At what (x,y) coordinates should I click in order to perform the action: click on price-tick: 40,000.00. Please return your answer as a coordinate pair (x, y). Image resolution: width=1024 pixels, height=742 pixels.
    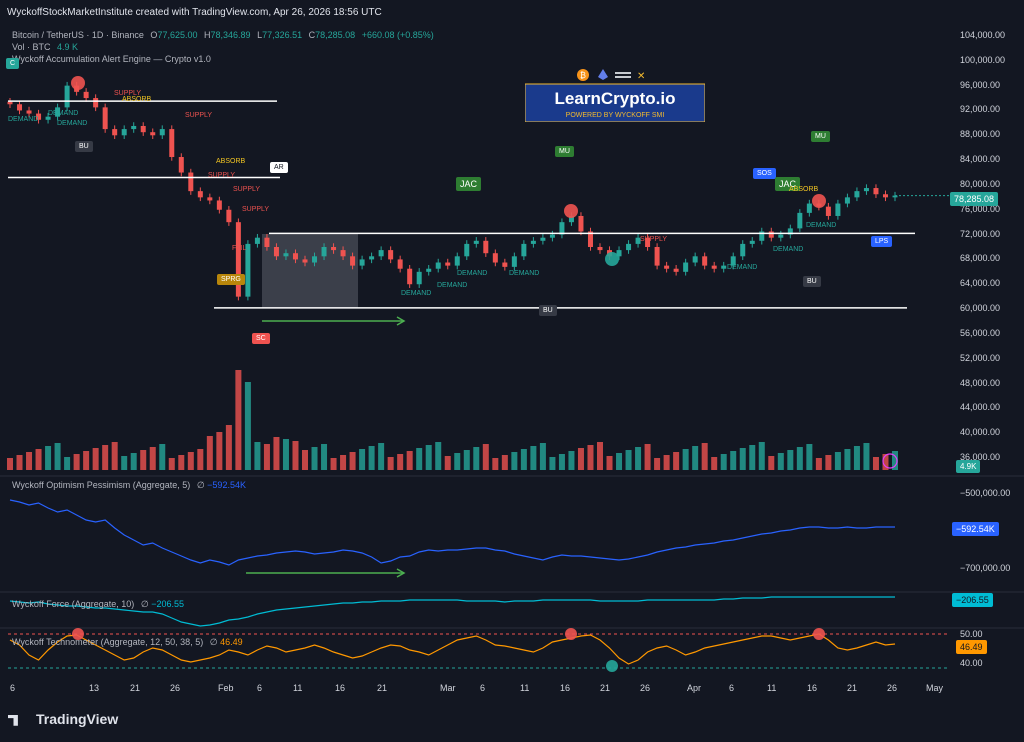
    Looking at the image, I should click on (980, 432).